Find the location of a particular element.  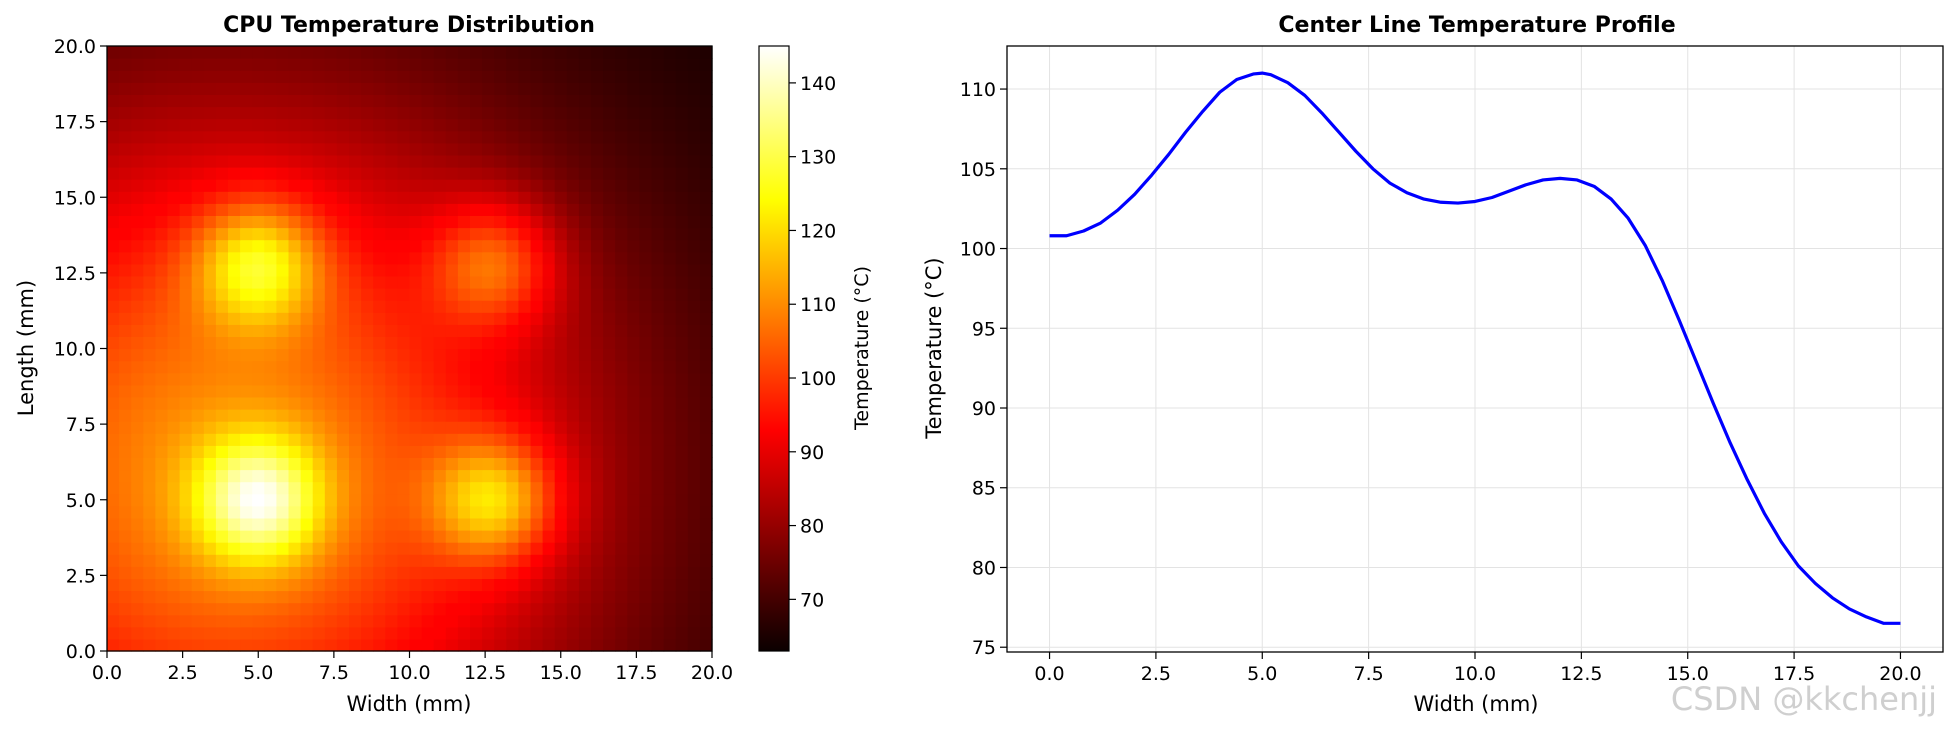

heatmap-x-tick-label: 5.0 is located at coordinates (258, 673).